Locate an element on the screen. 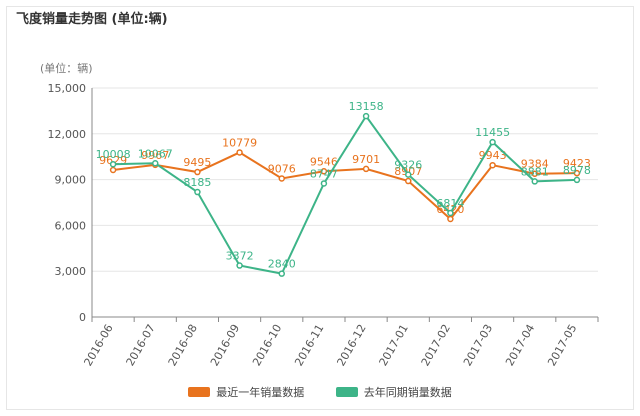 This screenshot has height=416, width=640. x-tick-label: 2016-07 is located at coordinates (141, 345).